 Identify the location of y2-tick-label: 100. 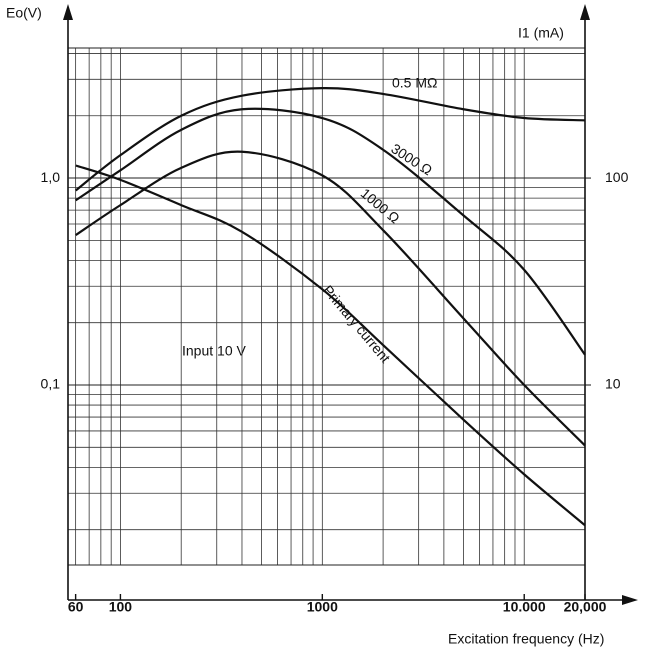
(617, 177).